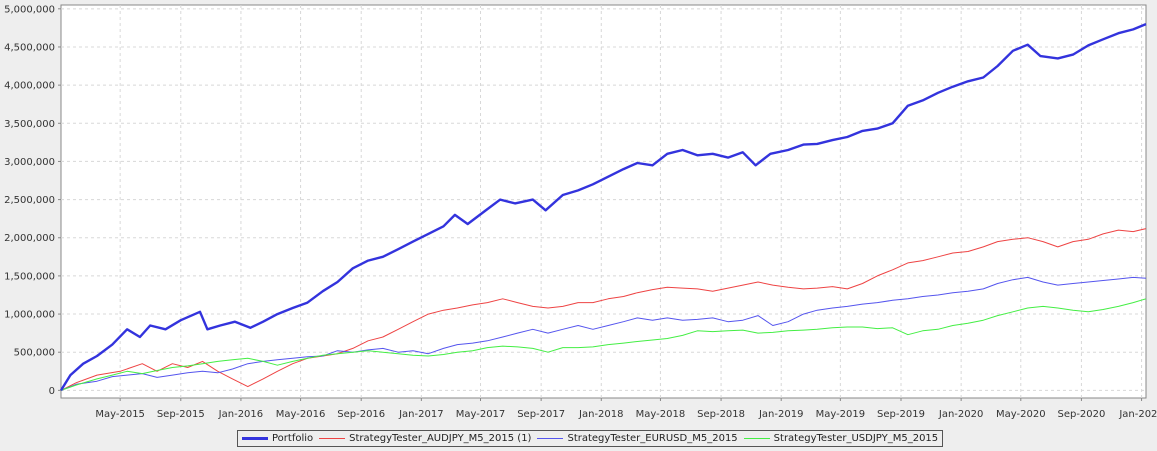 This screenshot has width=1157, height=451. I want to click on legend-item: StrategyTester_USDJPY_M5_2015, so click(841, 438).